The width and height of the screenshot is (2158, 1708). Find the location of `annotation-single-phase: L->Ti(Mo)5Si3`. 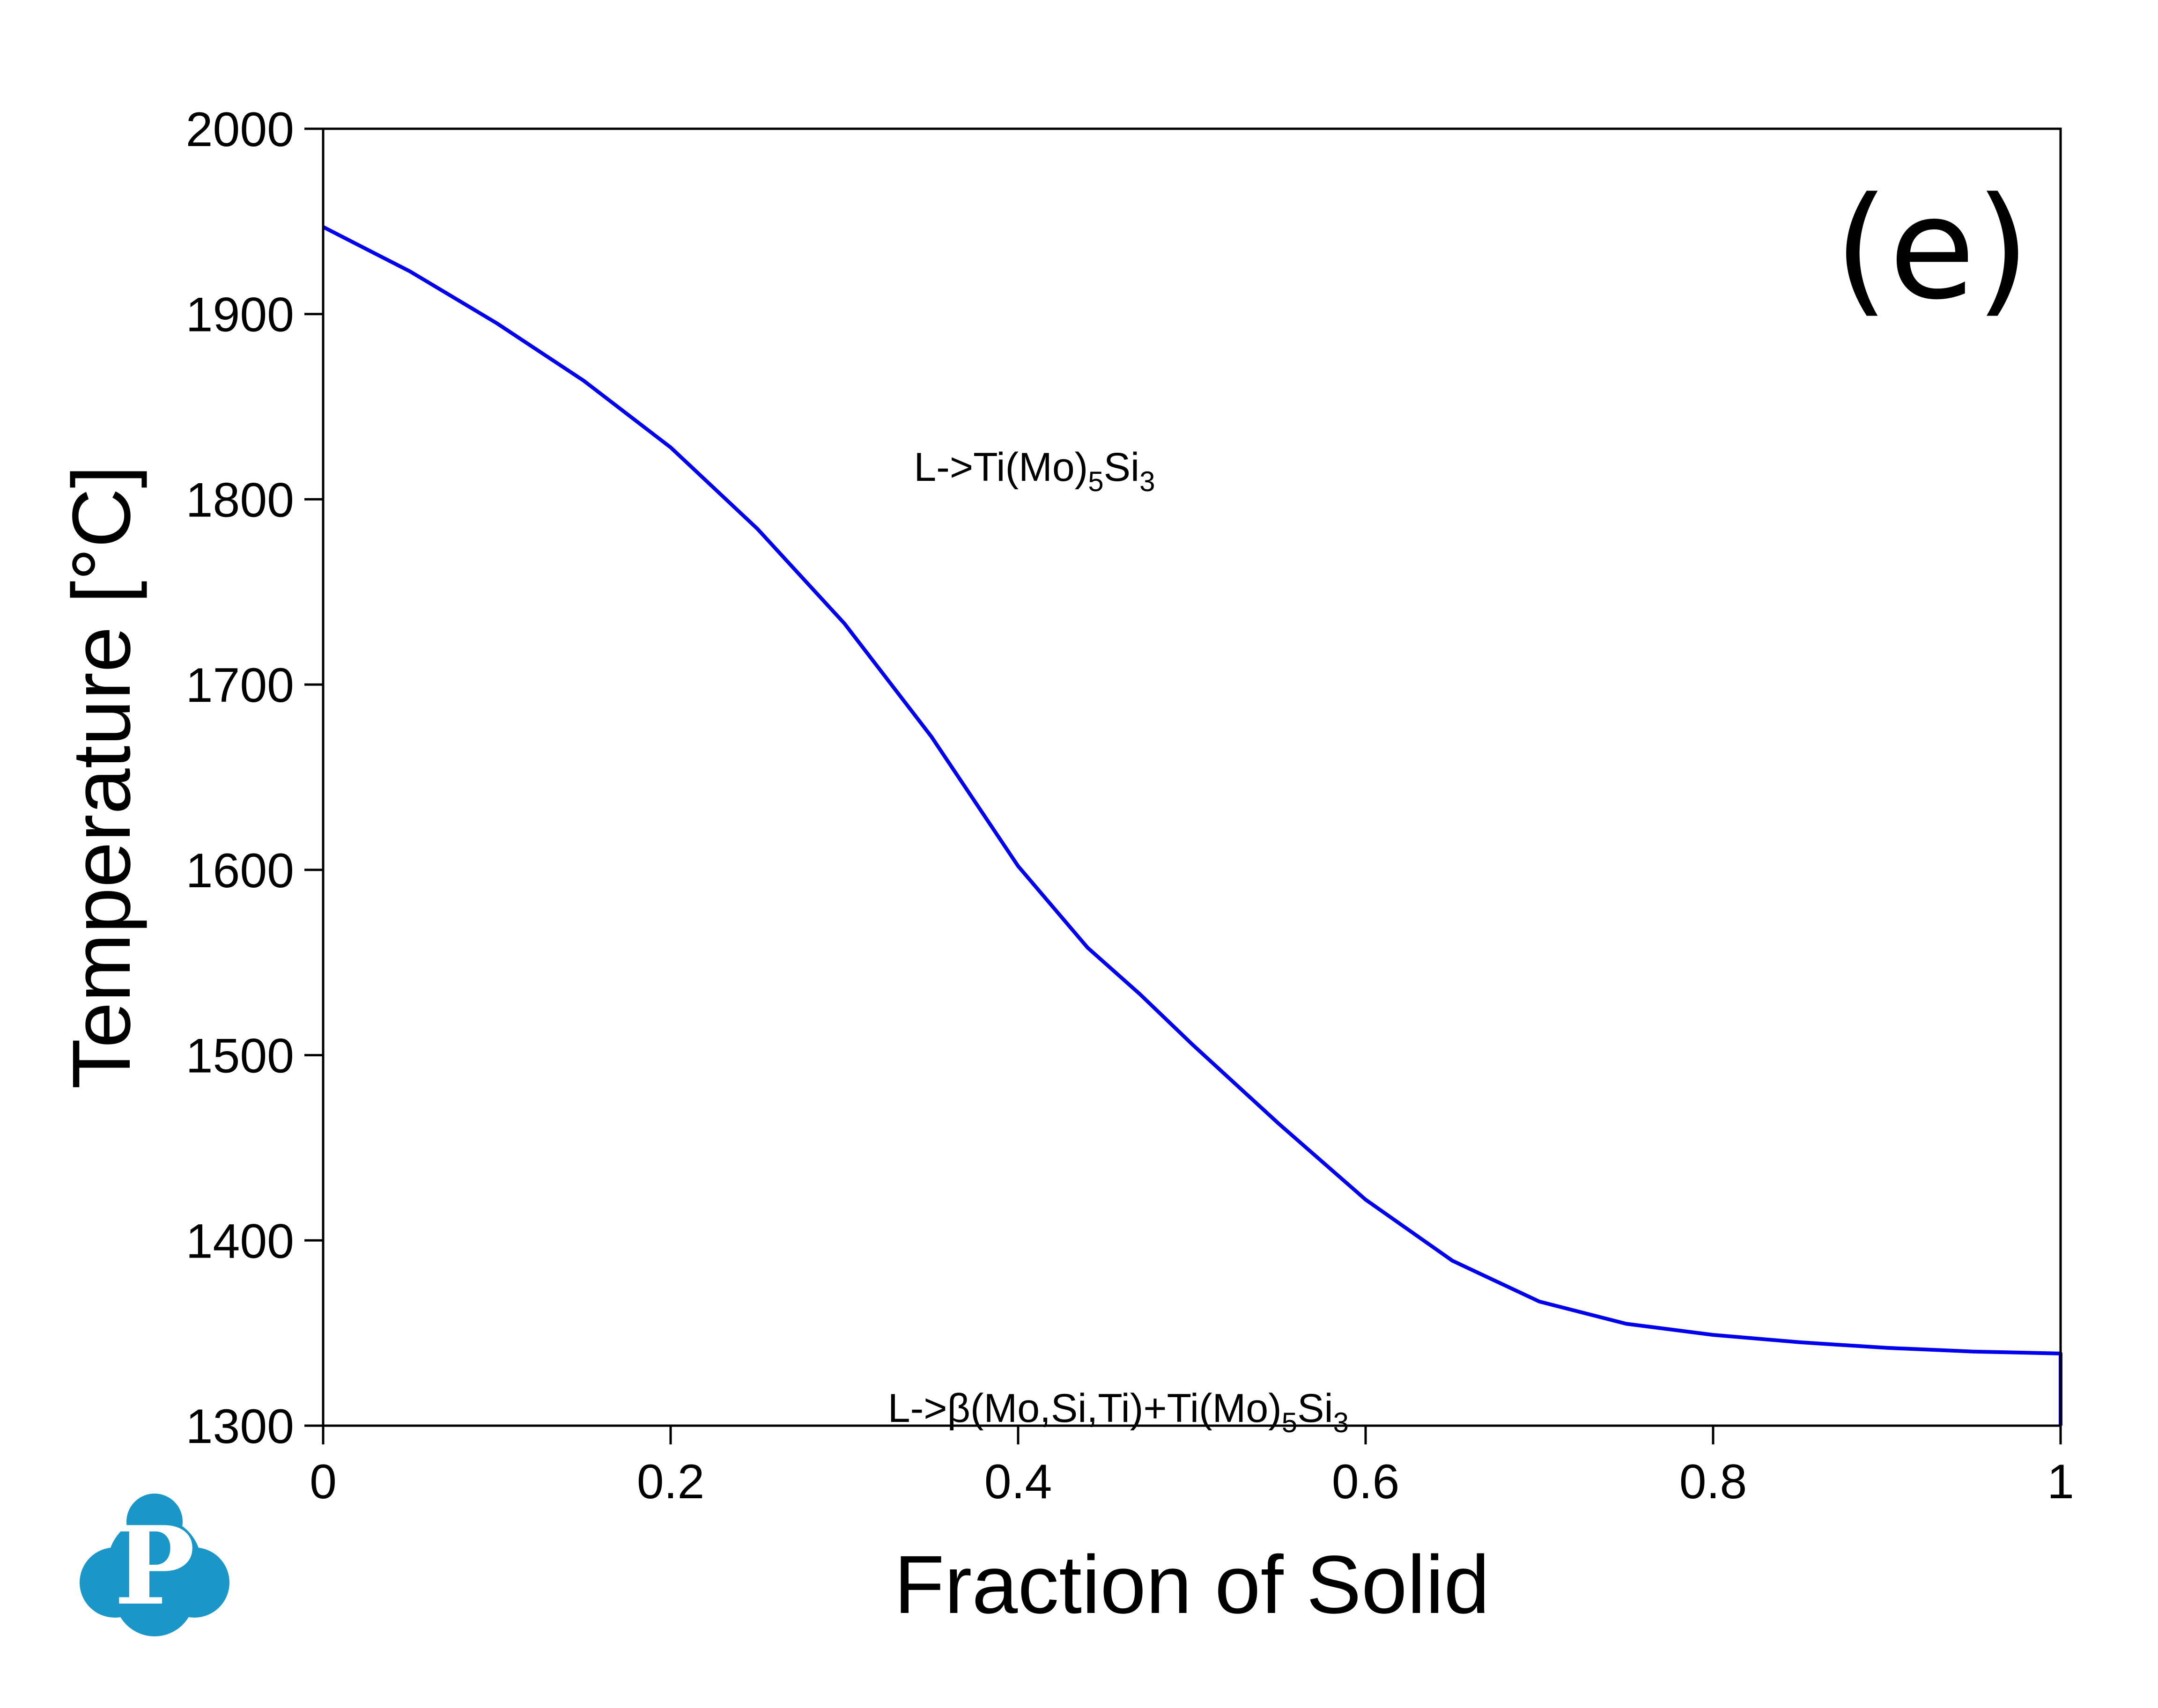

annotation-single-phase: L->Ti(Mo)5Si3 is located at coordinates (1034, 471).